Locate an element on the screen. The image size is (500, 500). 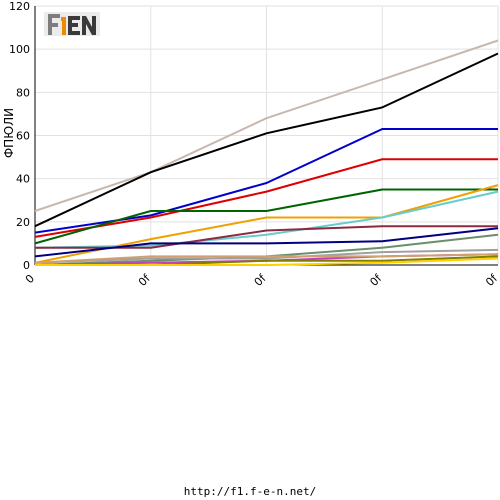
y-tick-label: 60 is located at coordinates (23, 136).